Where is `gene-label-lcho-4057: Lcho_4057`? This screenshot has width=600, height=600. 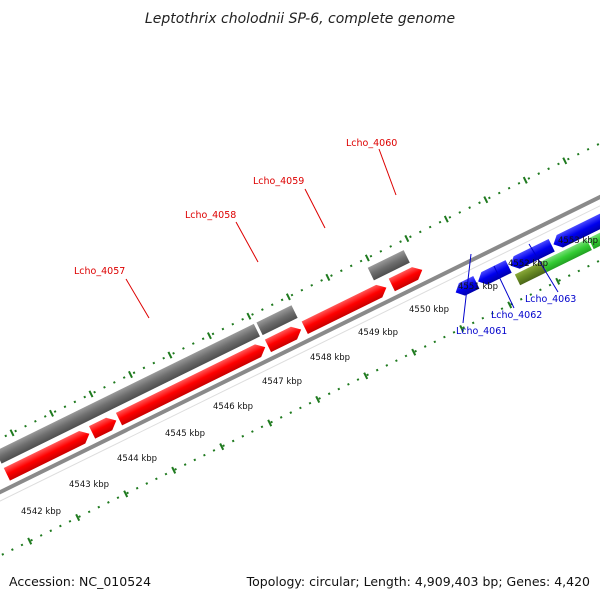 gene-label-lcho-4057: Lcho_4057 is located at coordinates (99, 271).